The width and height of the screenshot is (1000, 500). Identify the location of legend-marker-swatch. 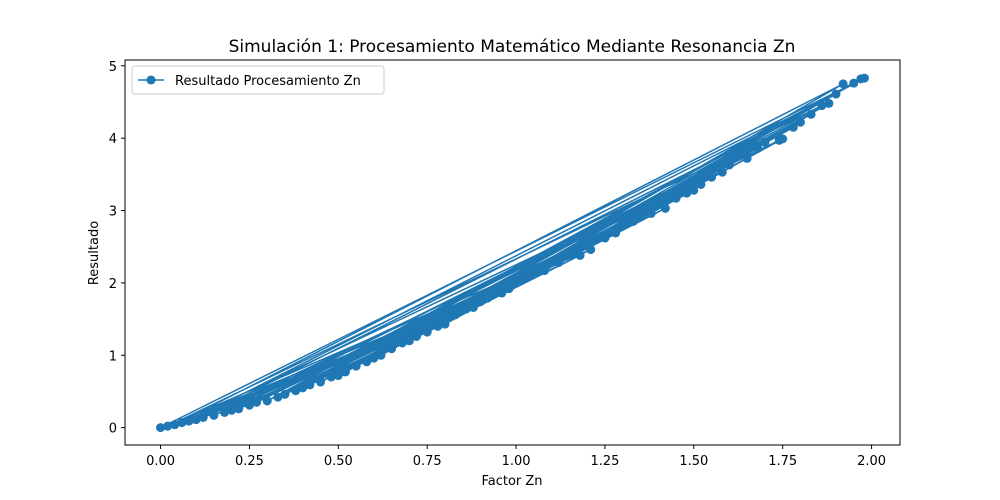
(151, 80).